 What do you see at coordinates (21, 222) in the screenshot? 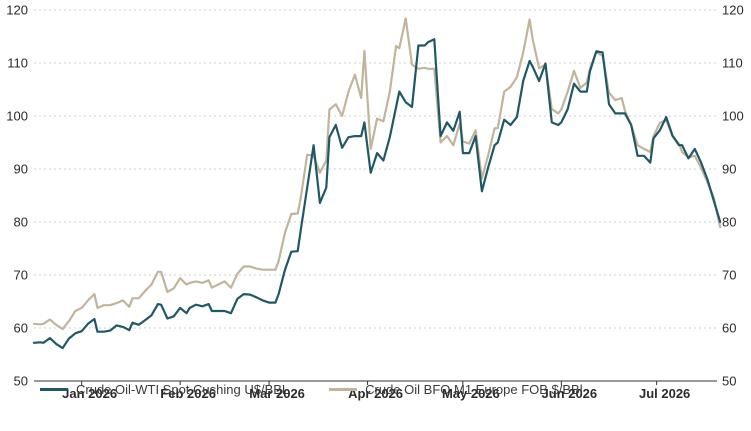
I see `y-tick-label-left: 80` at bounding box center [21, 222].